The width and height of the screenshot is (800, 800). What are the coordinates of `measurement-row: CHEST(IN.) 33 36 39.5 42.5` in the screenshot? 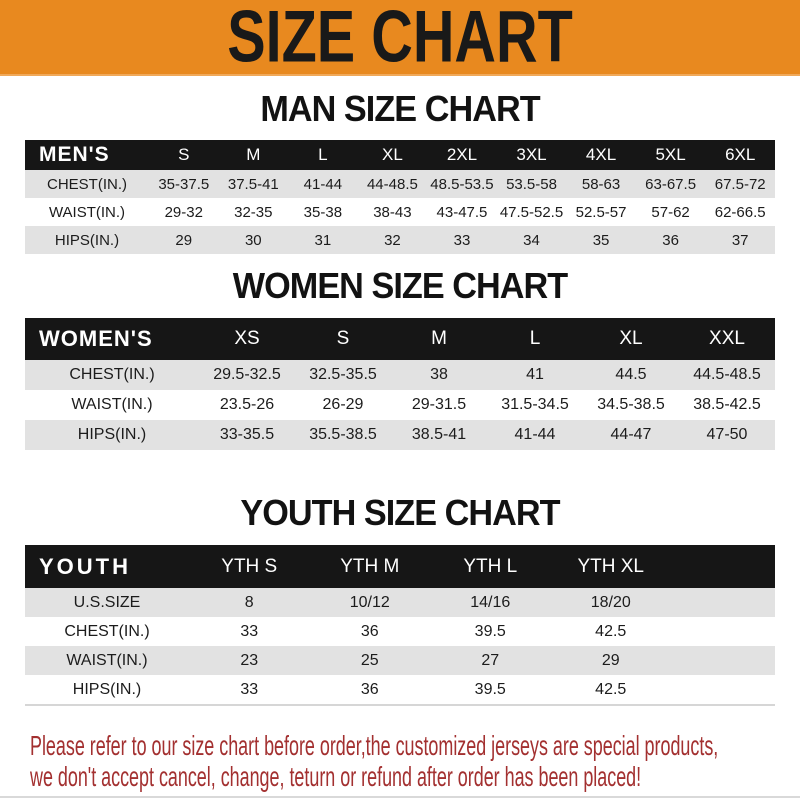 It's located at (400, 631).